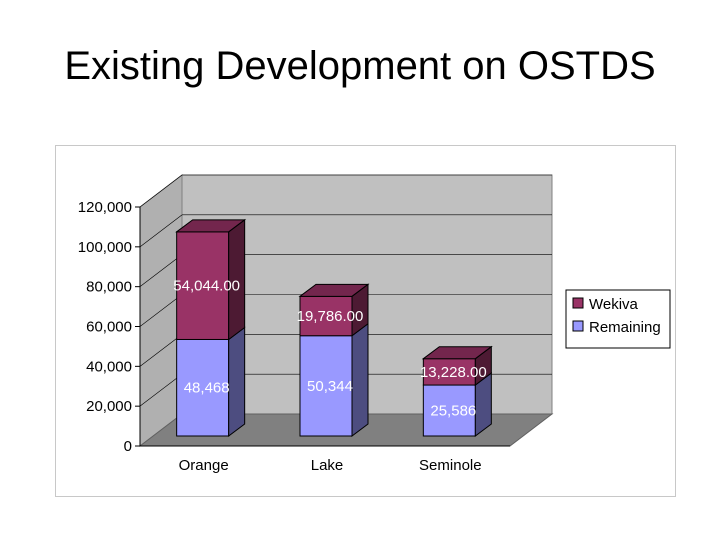  Describe the element at coordinates (360, 379) in the screenshot. I see `bar-side-remaining-lake` at that location.